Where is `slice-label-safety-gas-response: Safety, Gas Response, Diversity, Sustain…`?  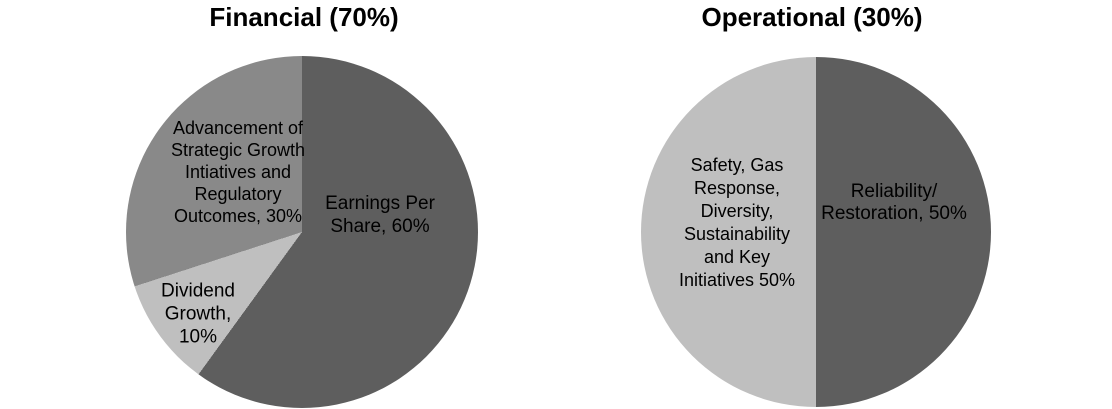 slice-label-safety-gas-response: Safety, Gas Response, Diversity, Sustain… is located at coordinates (737, 222).